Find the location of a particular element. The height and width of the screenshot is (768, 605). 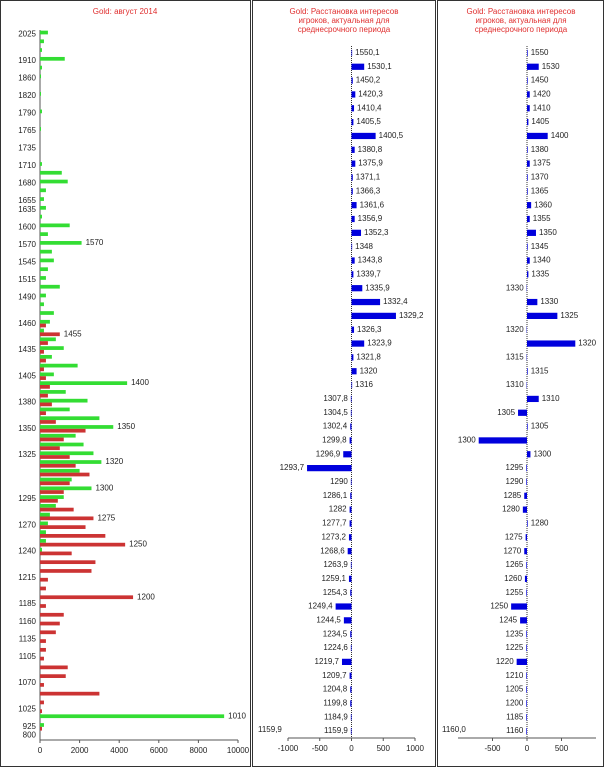

bar-label: 1380,8 is located at coordinates (370, 149).